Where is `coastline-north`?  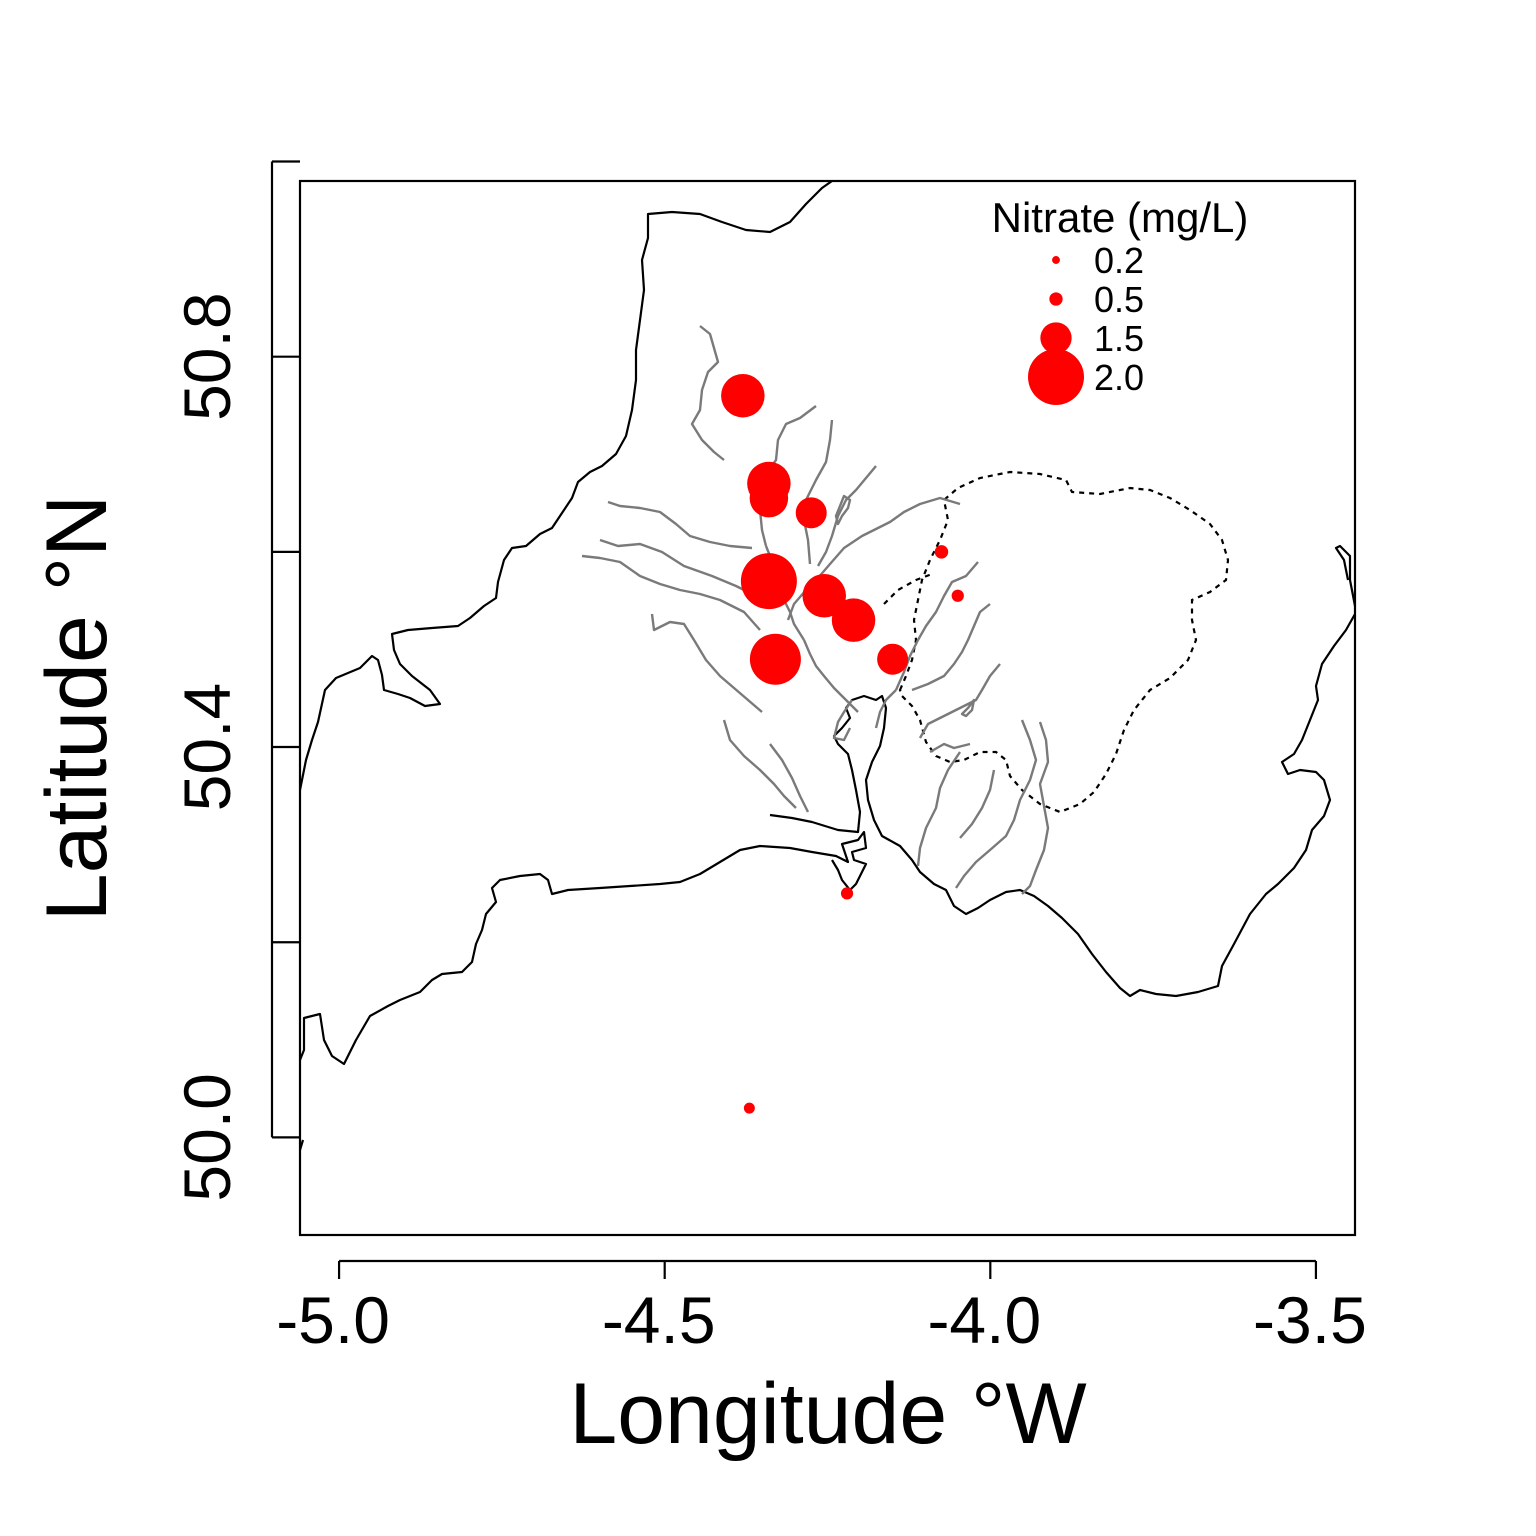
coastline-north is located at coordinates (566, 486).